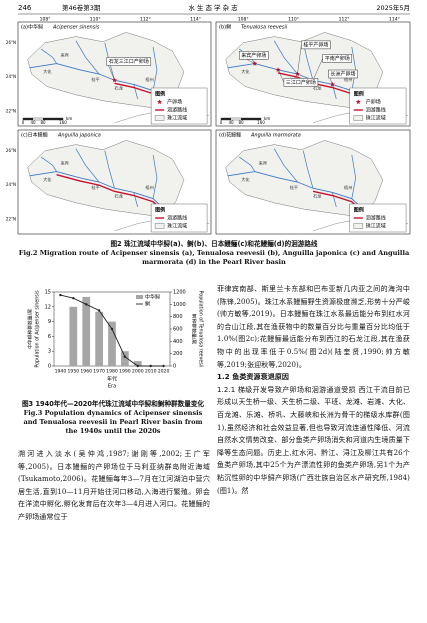  What do you see at coordinates (261, 122) in the screenshot?
I see `scale-label: 160` at bounding box center [261, 122].